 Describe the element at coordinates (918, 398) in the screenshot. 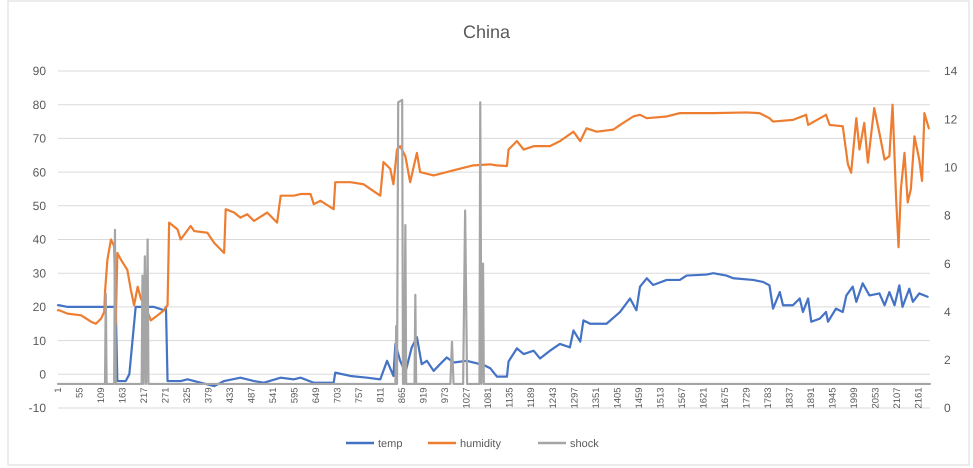

I see `x-tick-label: 2161` at that location.